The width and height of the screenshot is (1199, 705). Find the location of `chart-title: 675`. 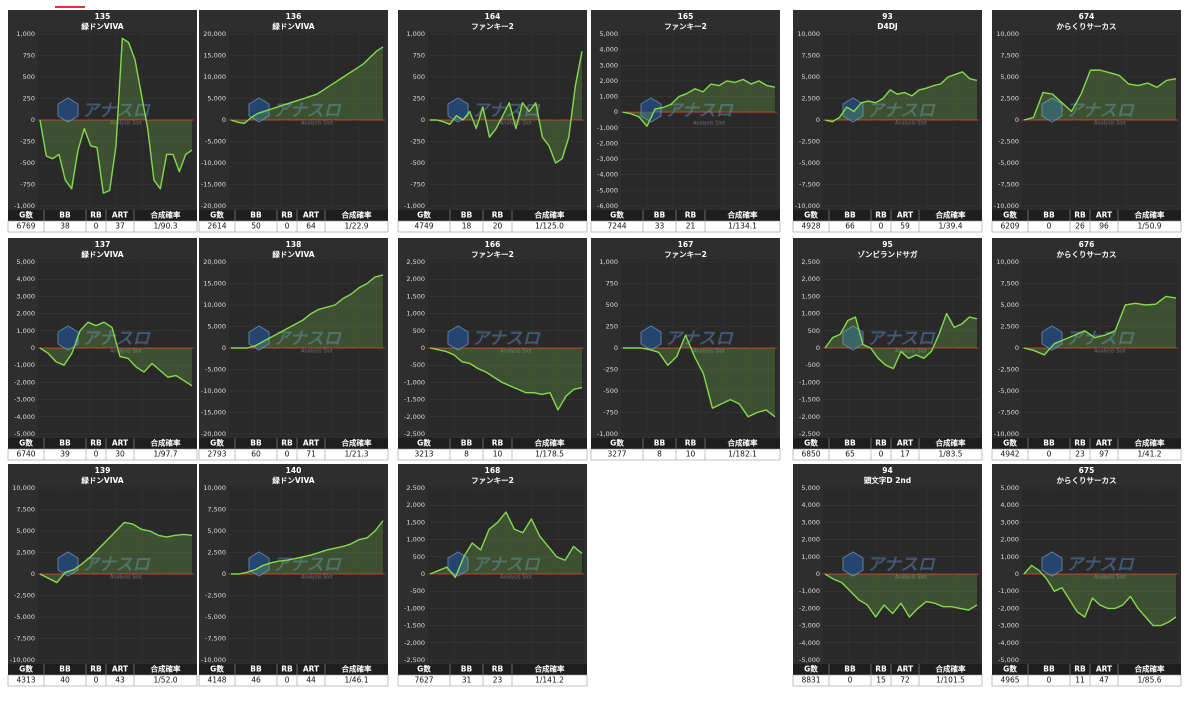

chart-title: 675 is located at coordinates (1087, 470).